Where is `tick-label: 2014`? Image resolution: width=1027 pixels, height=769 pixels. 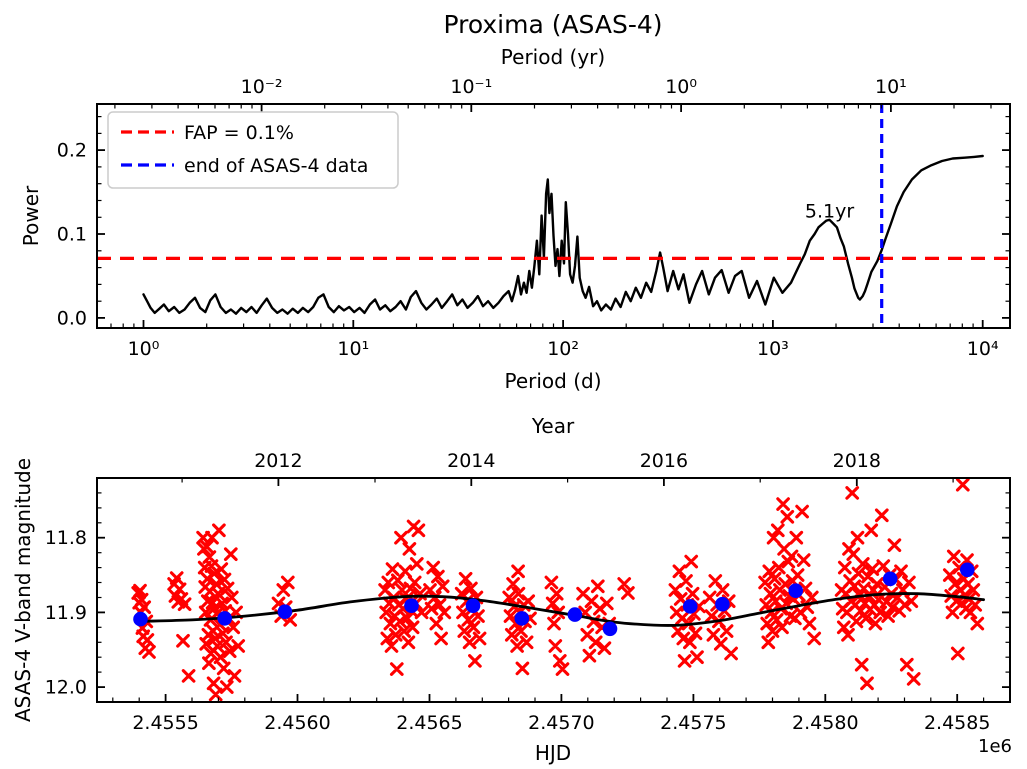 tick-label: 2014 is located at coordinates (471, 461).